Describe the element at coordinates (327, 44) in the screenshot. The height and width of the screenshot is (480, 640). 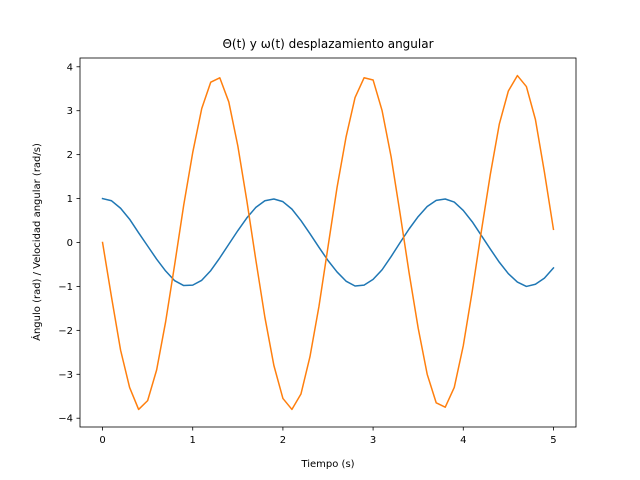
I see `chart-title: Θ(t) y ω(t) desplazamiento angular` at that location.